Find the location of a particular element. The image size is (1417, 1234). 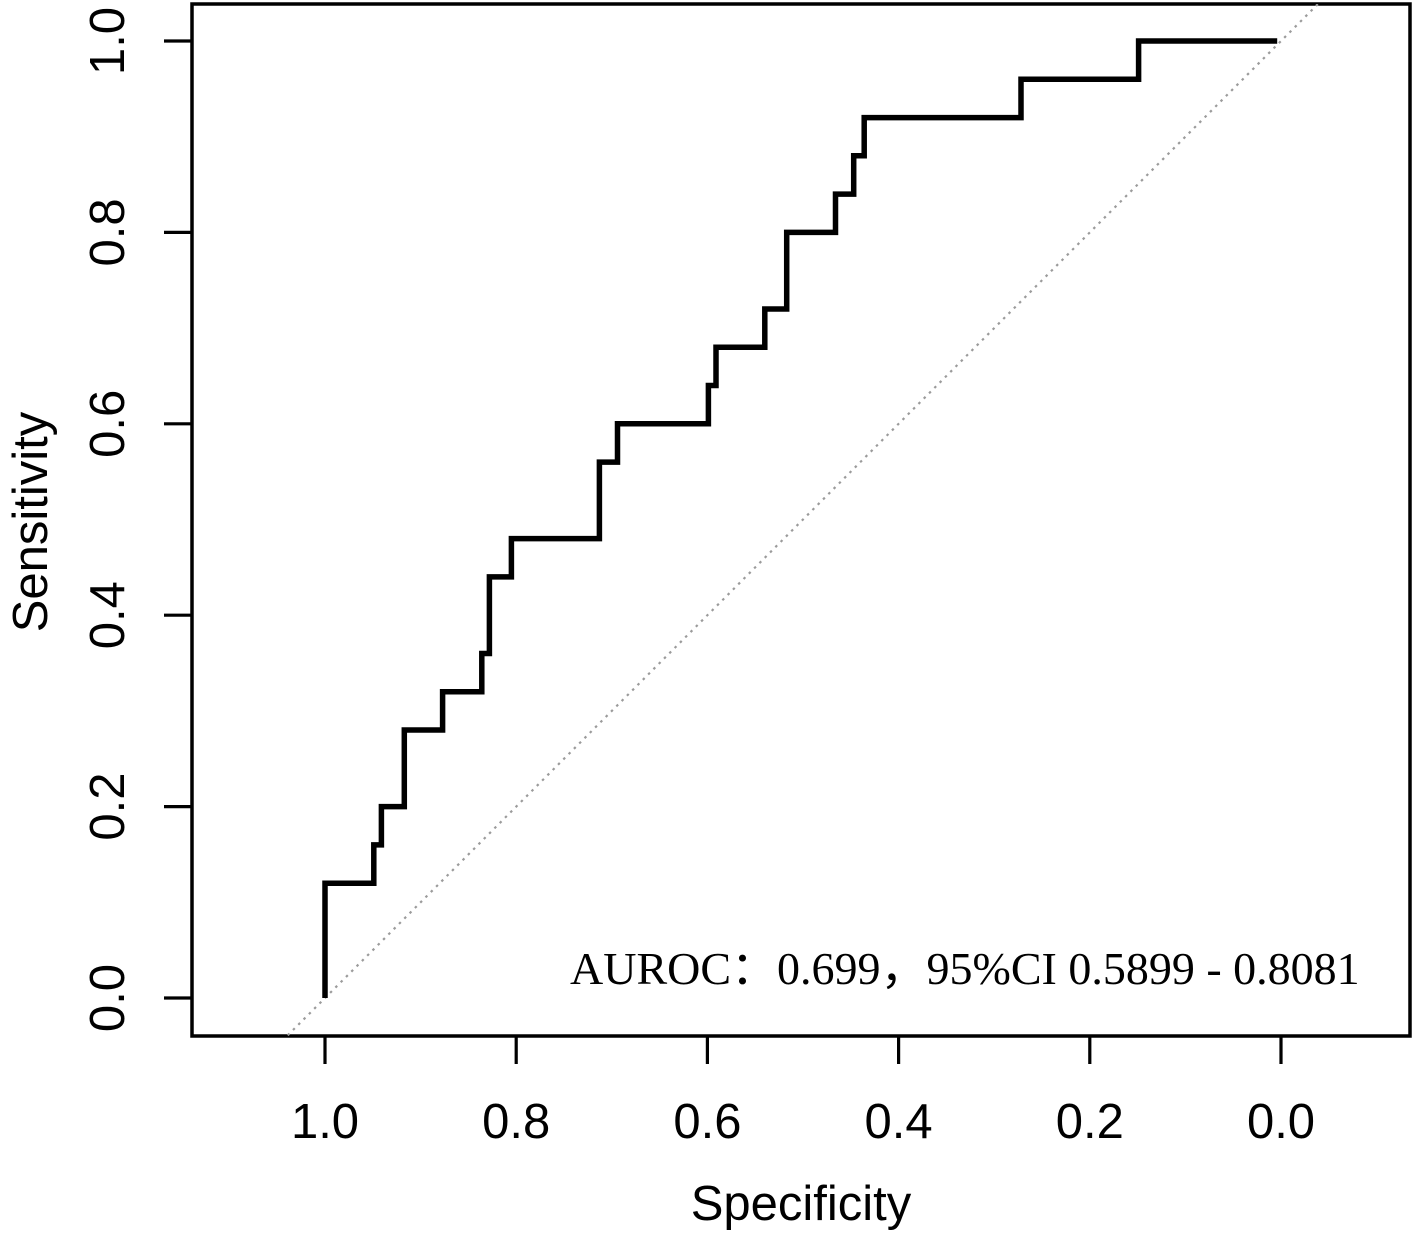

x-axis-tick-label: 1.0 is located at coordinates (325, 1122).